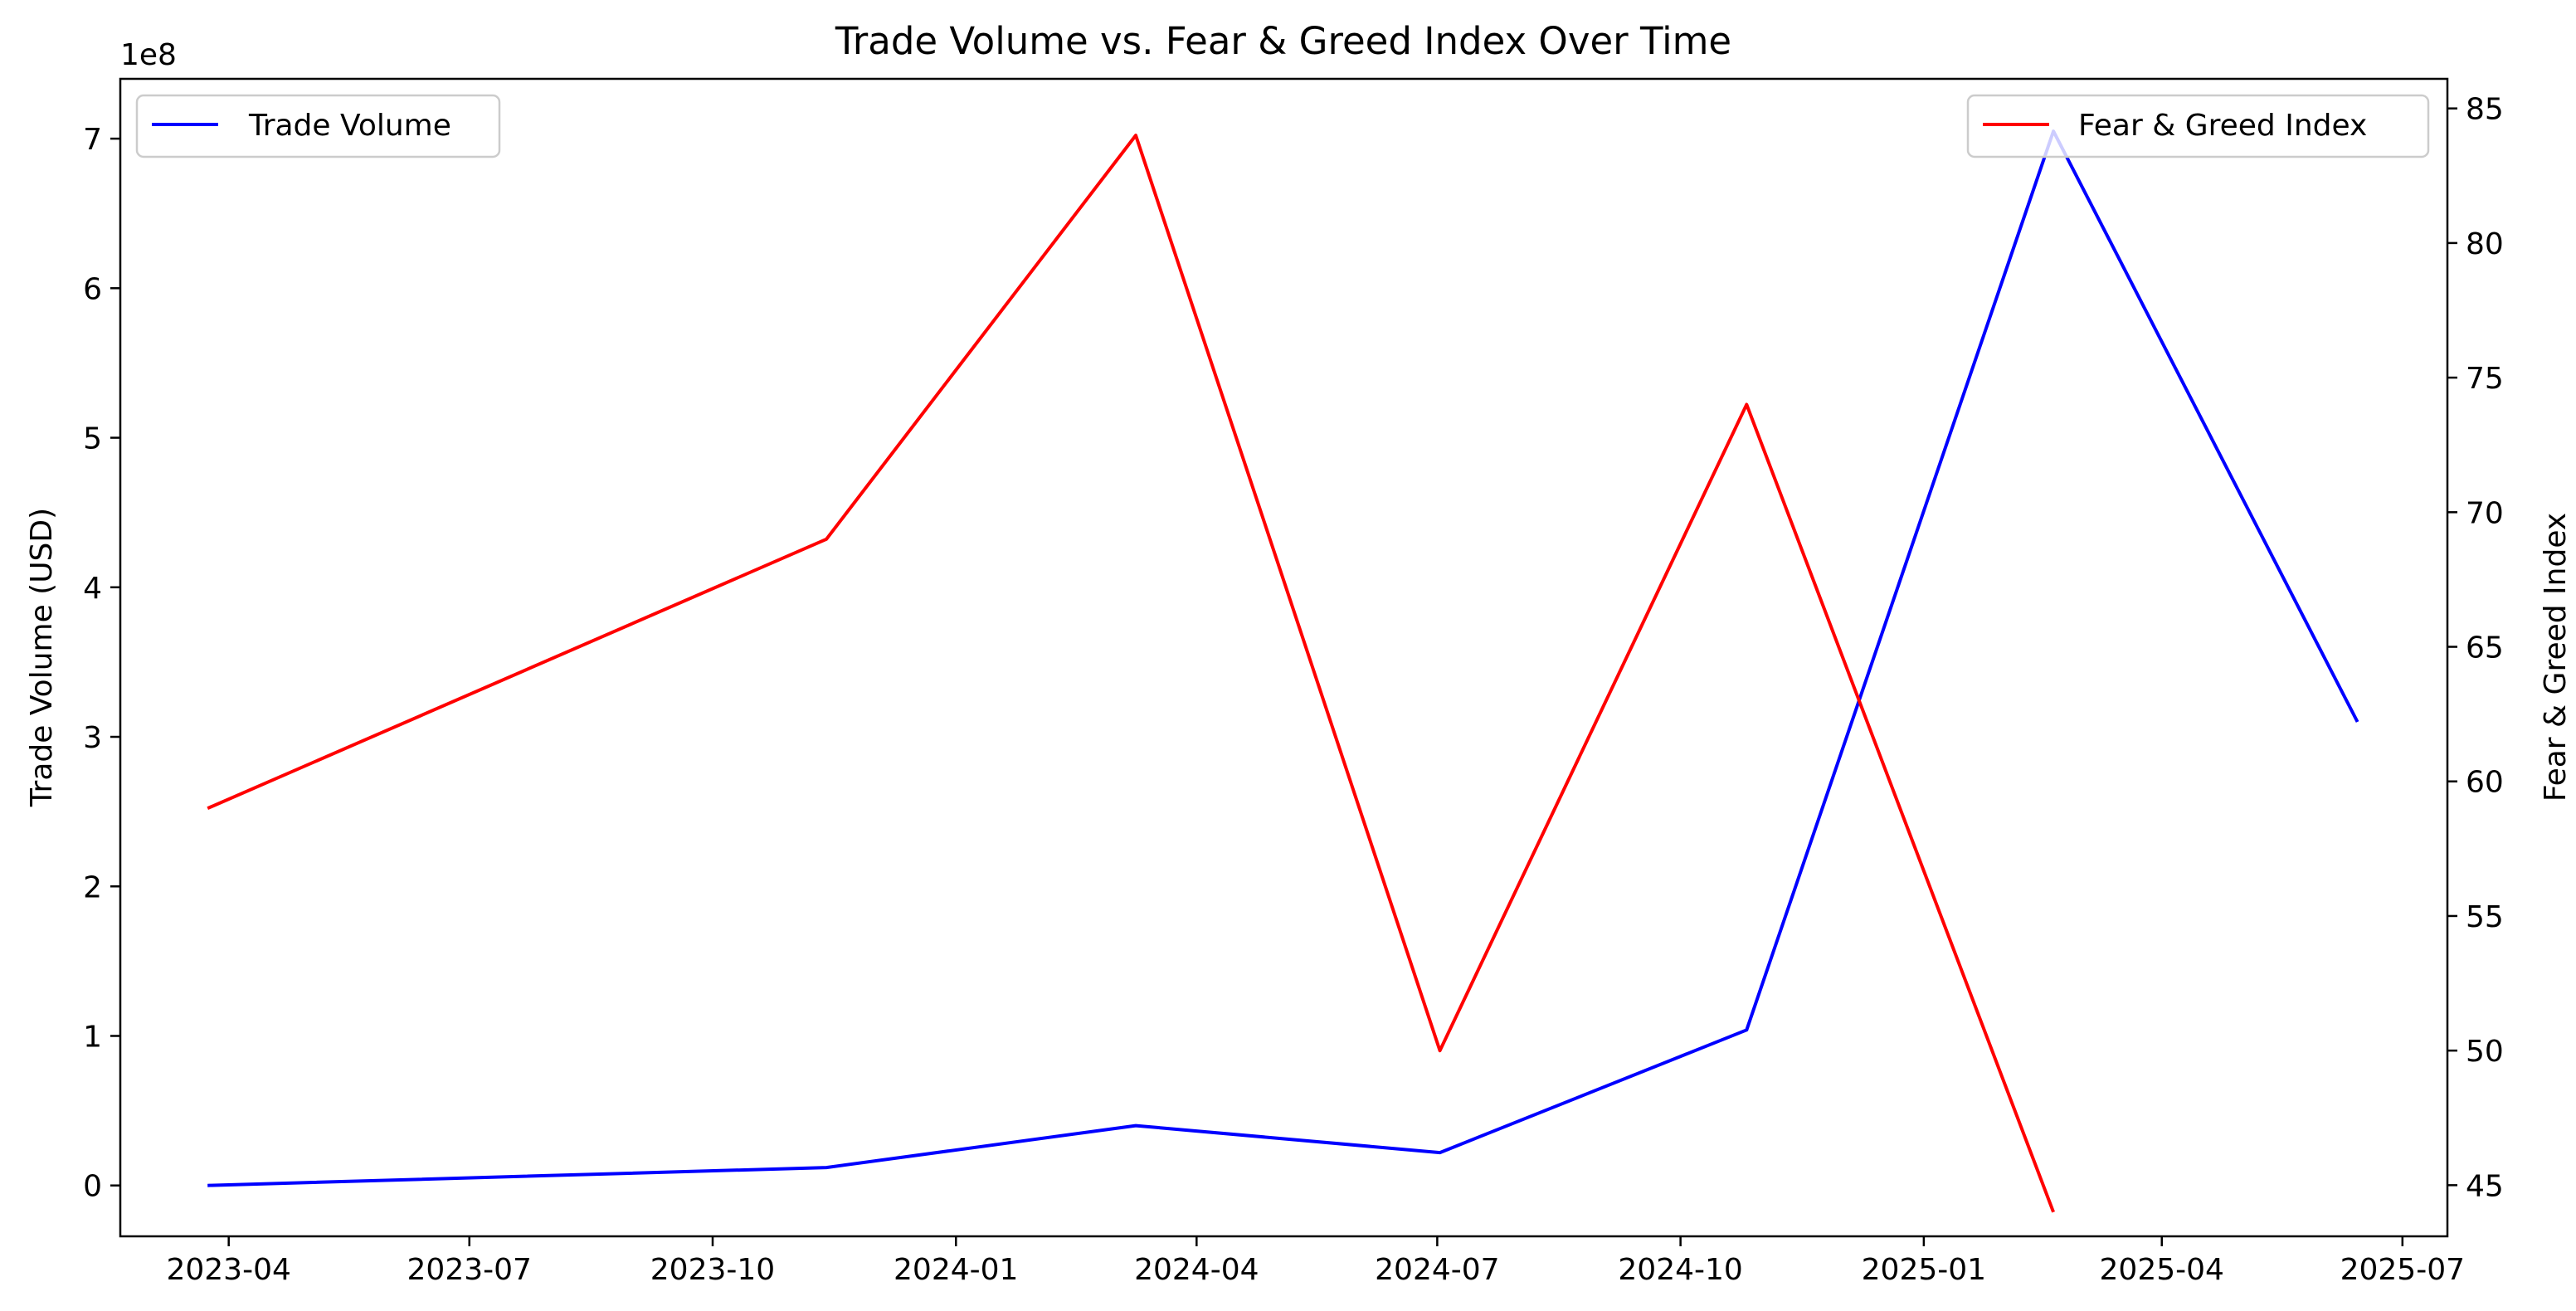 The width and height of the screenshot is (2576, 1311). I want to click on legend-label-fear-greed: Fear & Greed Index, so click(2222, 126).